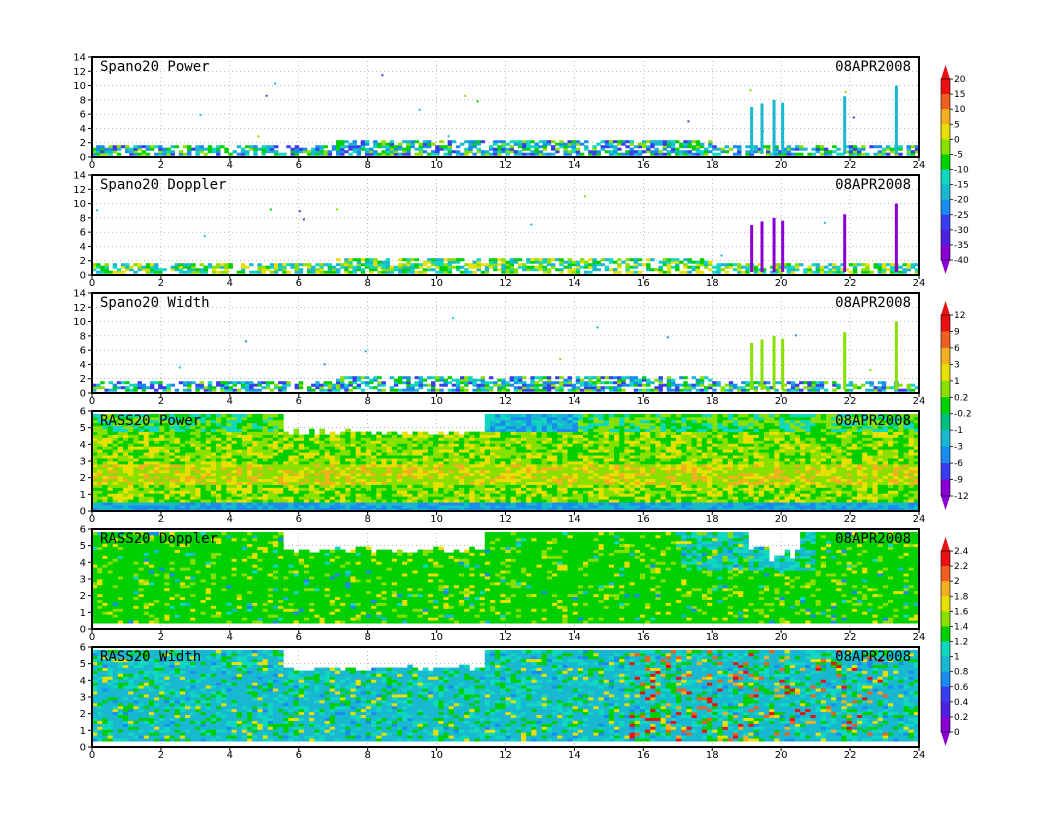  I want to click on panel-title: Spano20 Width, so click(155, 303).